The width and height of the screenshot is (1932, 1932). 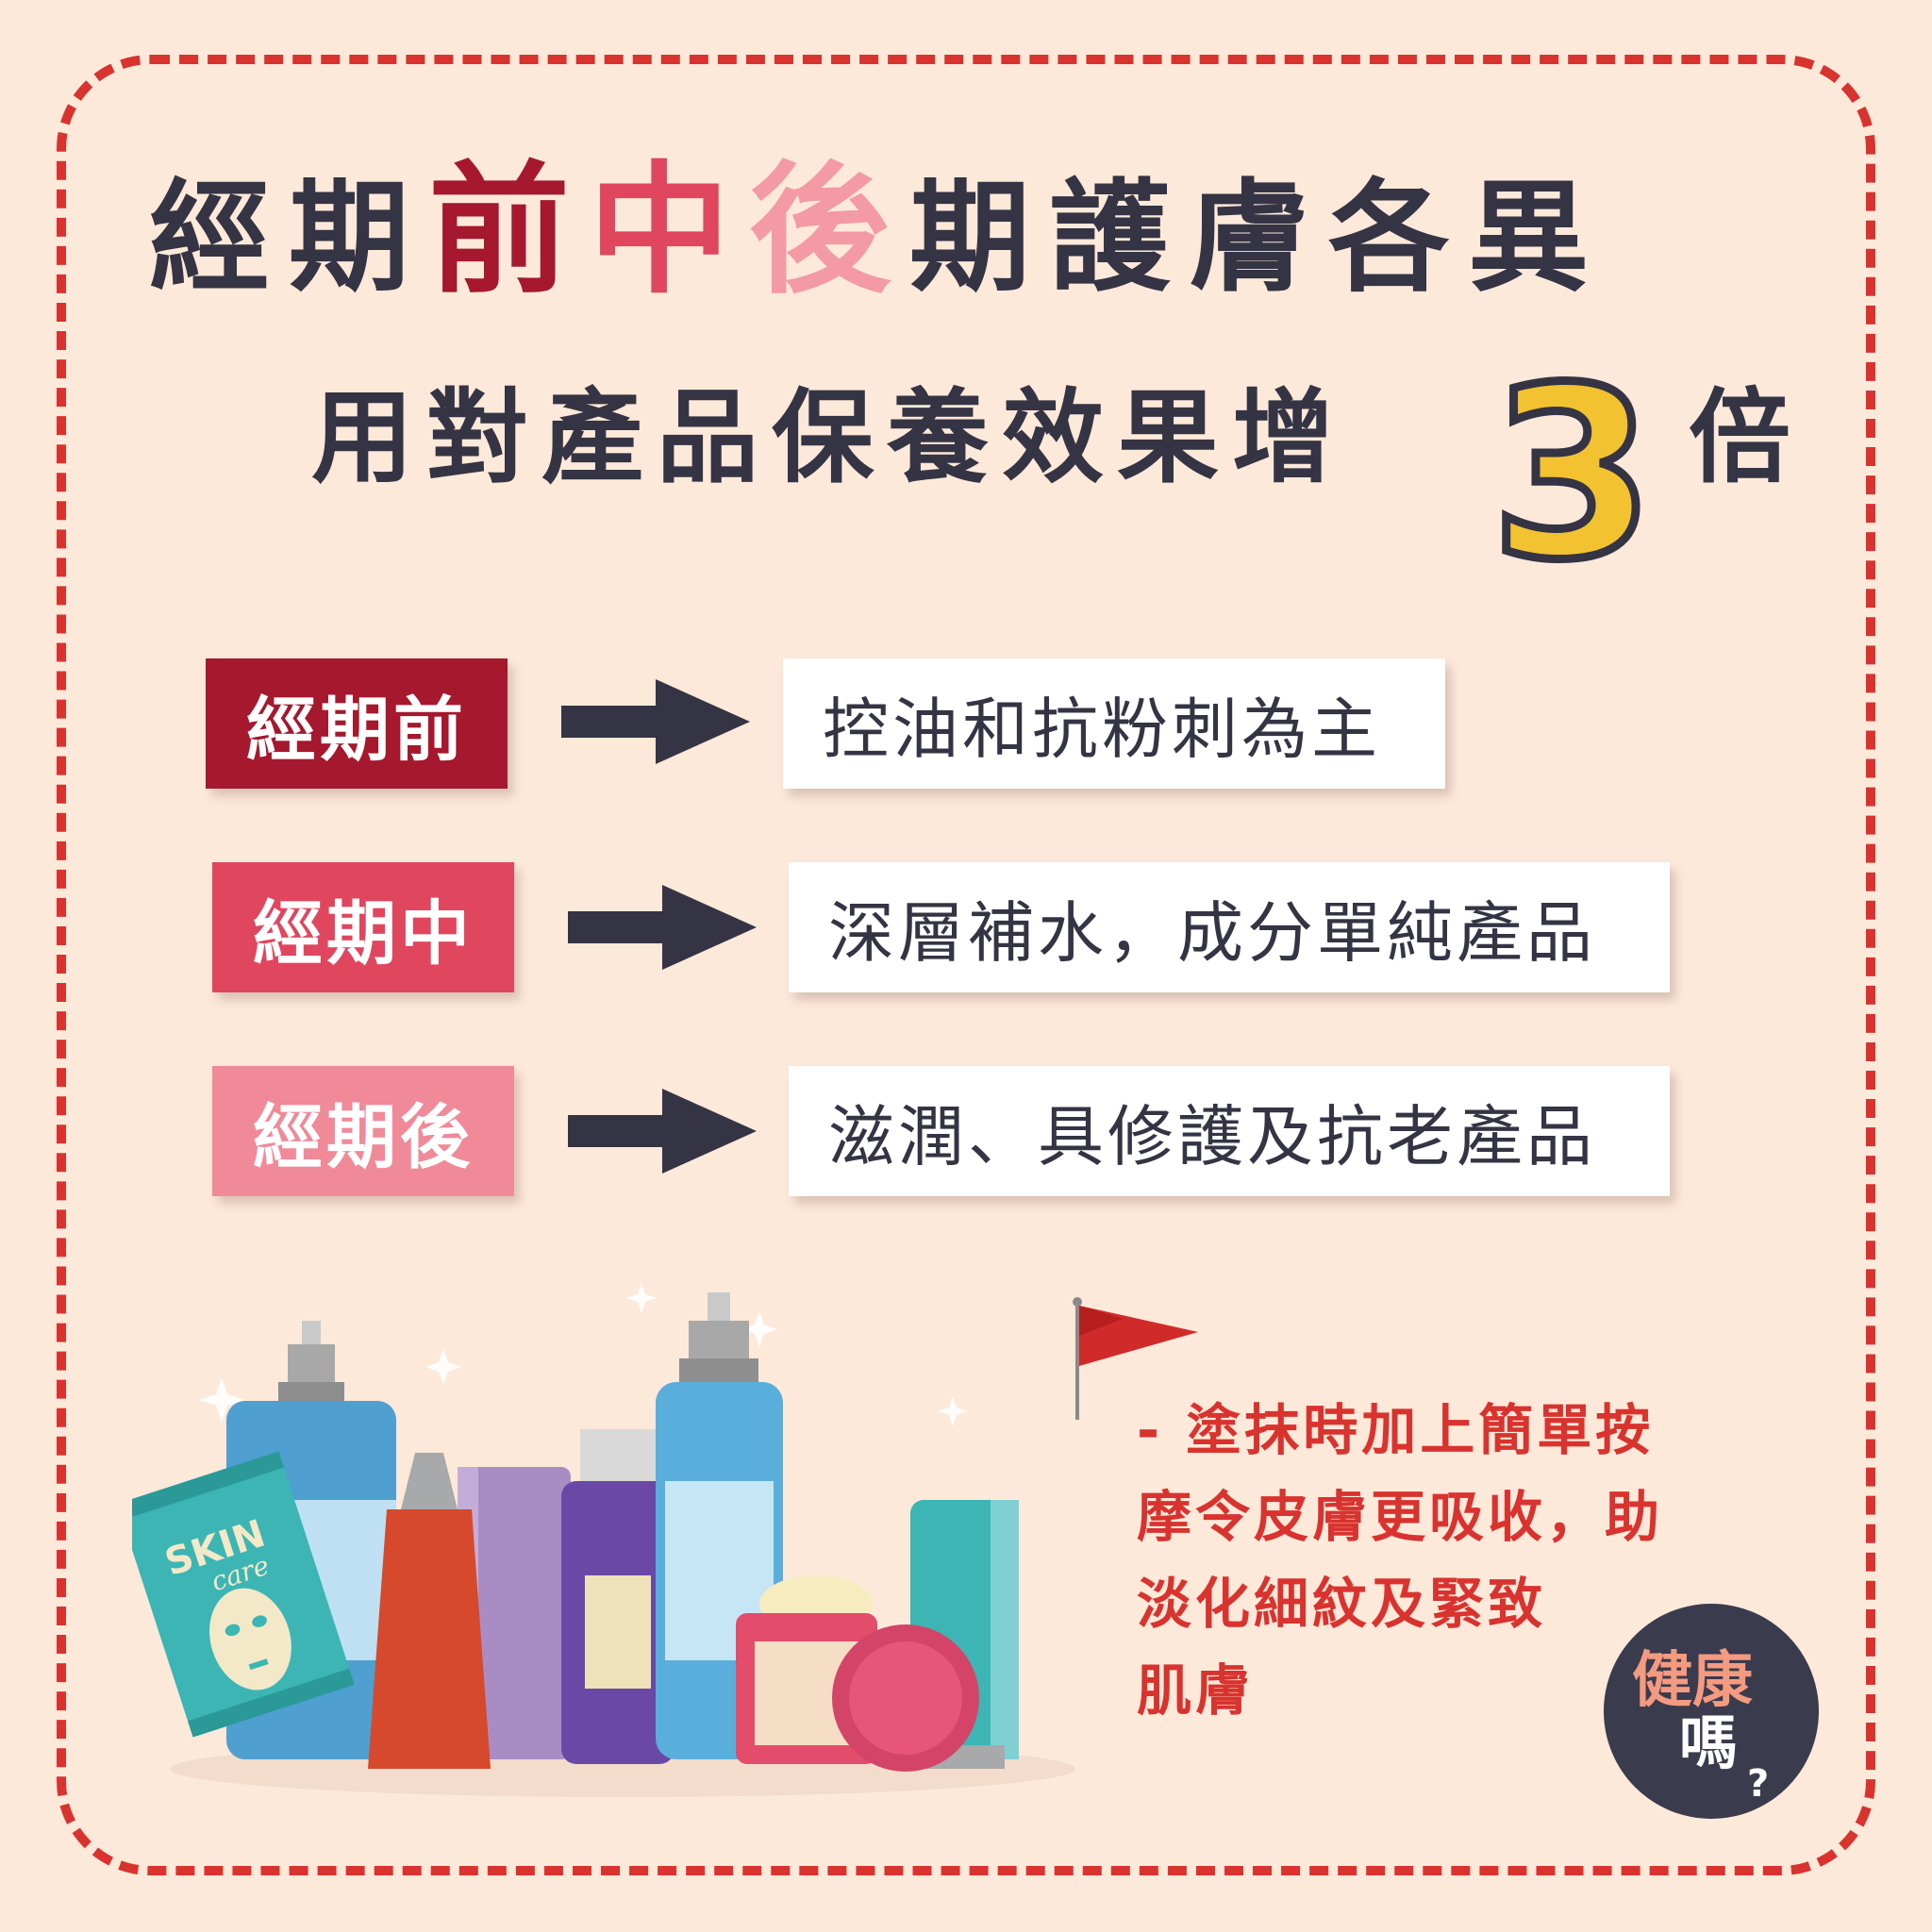 What do you see at coordinates (1229, 927) in the screenshot?
I see `phase-desc-during: 深層補水，成分單純產品` at bounding box center [1229, 927].